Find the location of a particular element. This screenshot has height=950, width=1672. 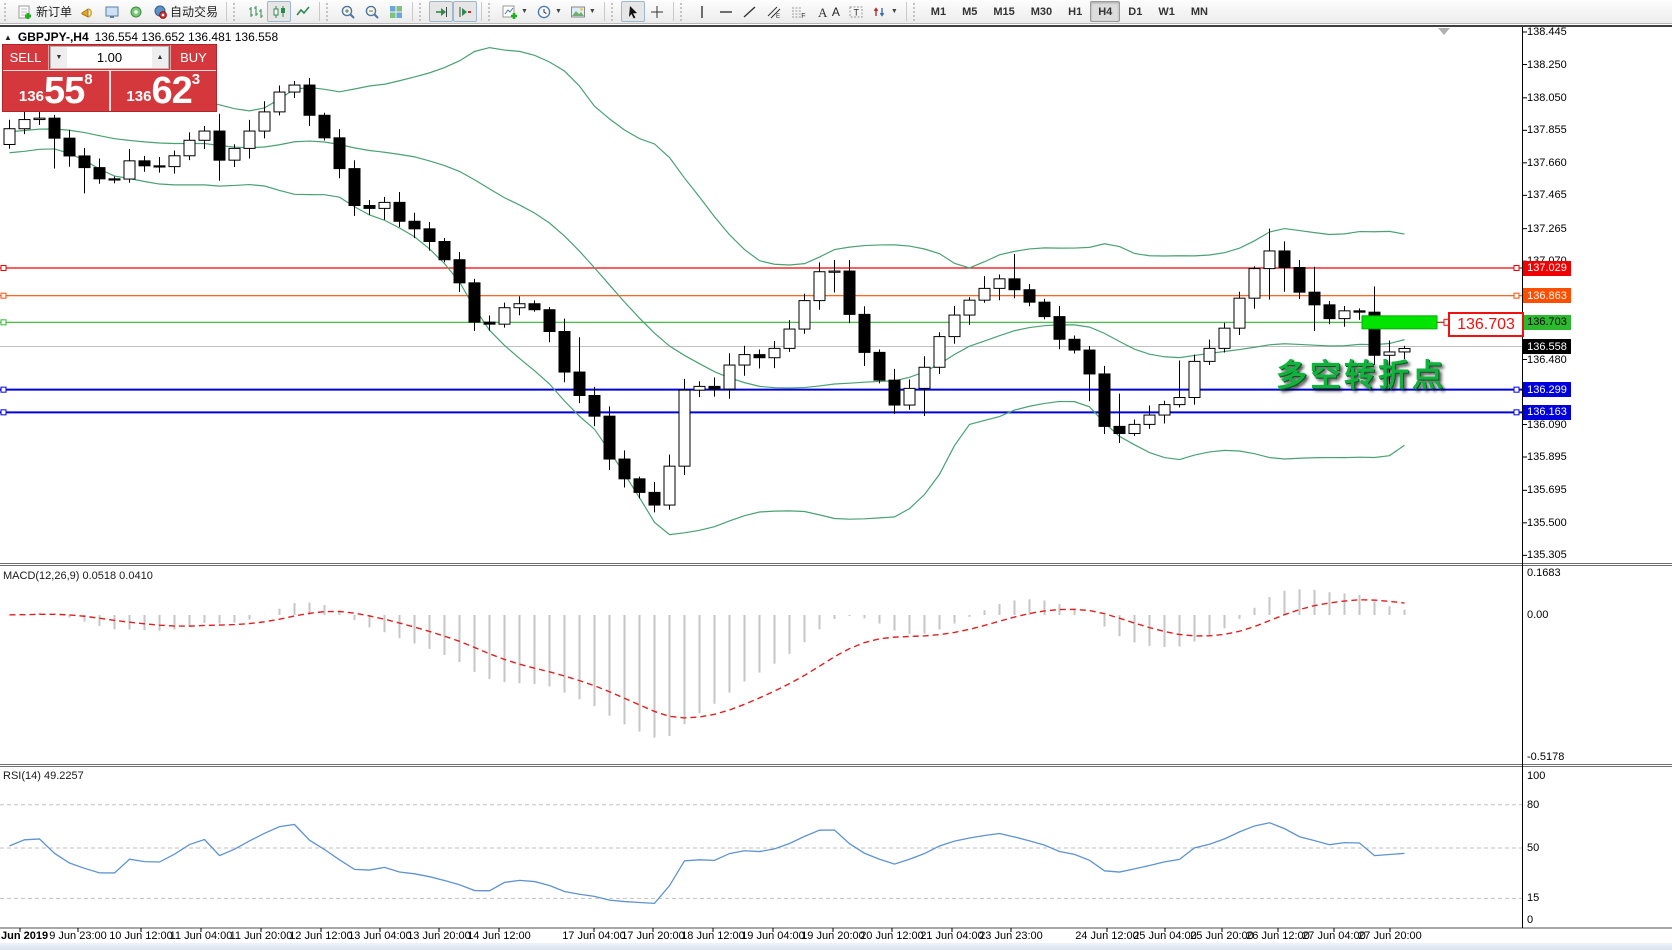

timeframe-h1-button: H1 is located at coordinates (1075, 11).